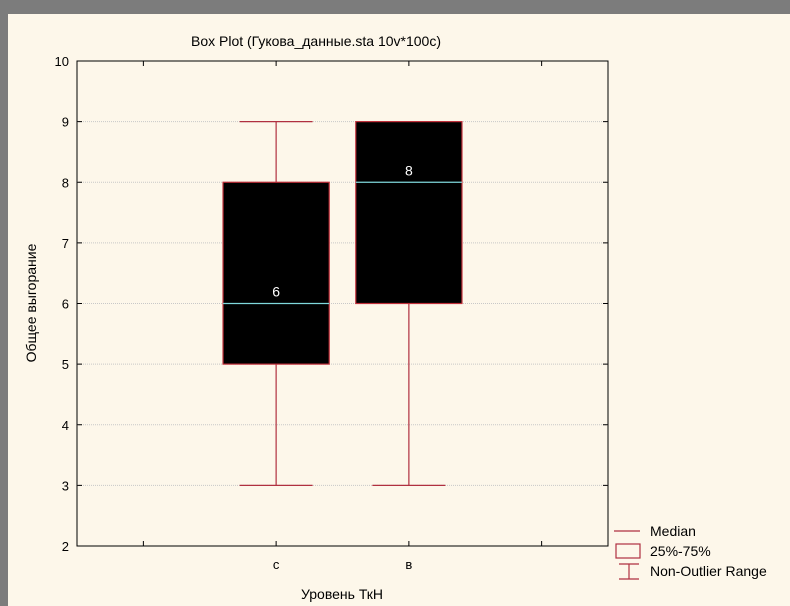 The image size is (790, 606). I want to click on legend-whisker-label: Non-Outlier Range, so click(708, 571).